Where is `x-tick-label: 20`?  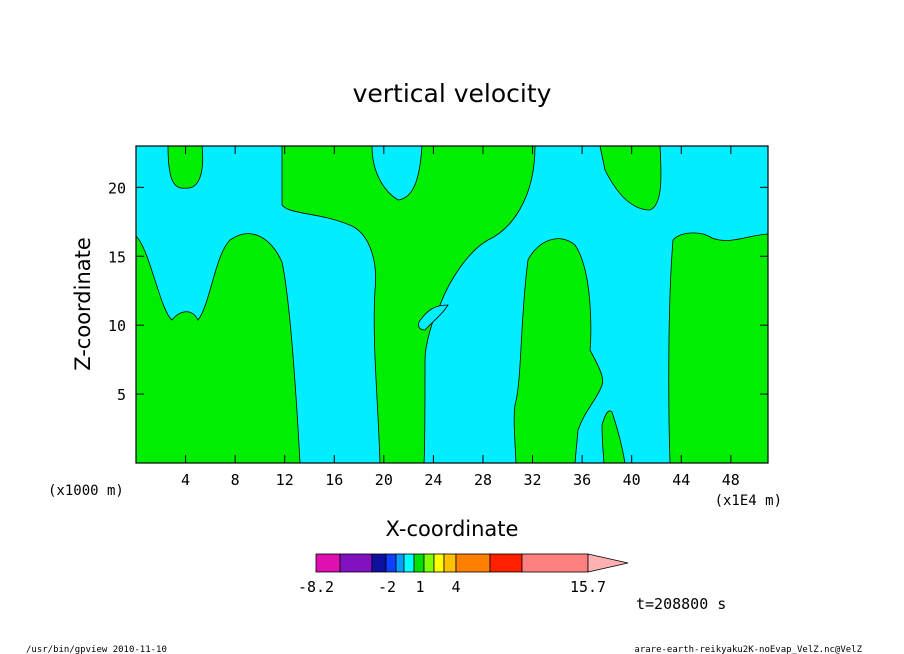 x-tick-label: 20 is located at coordinates (384, 480).